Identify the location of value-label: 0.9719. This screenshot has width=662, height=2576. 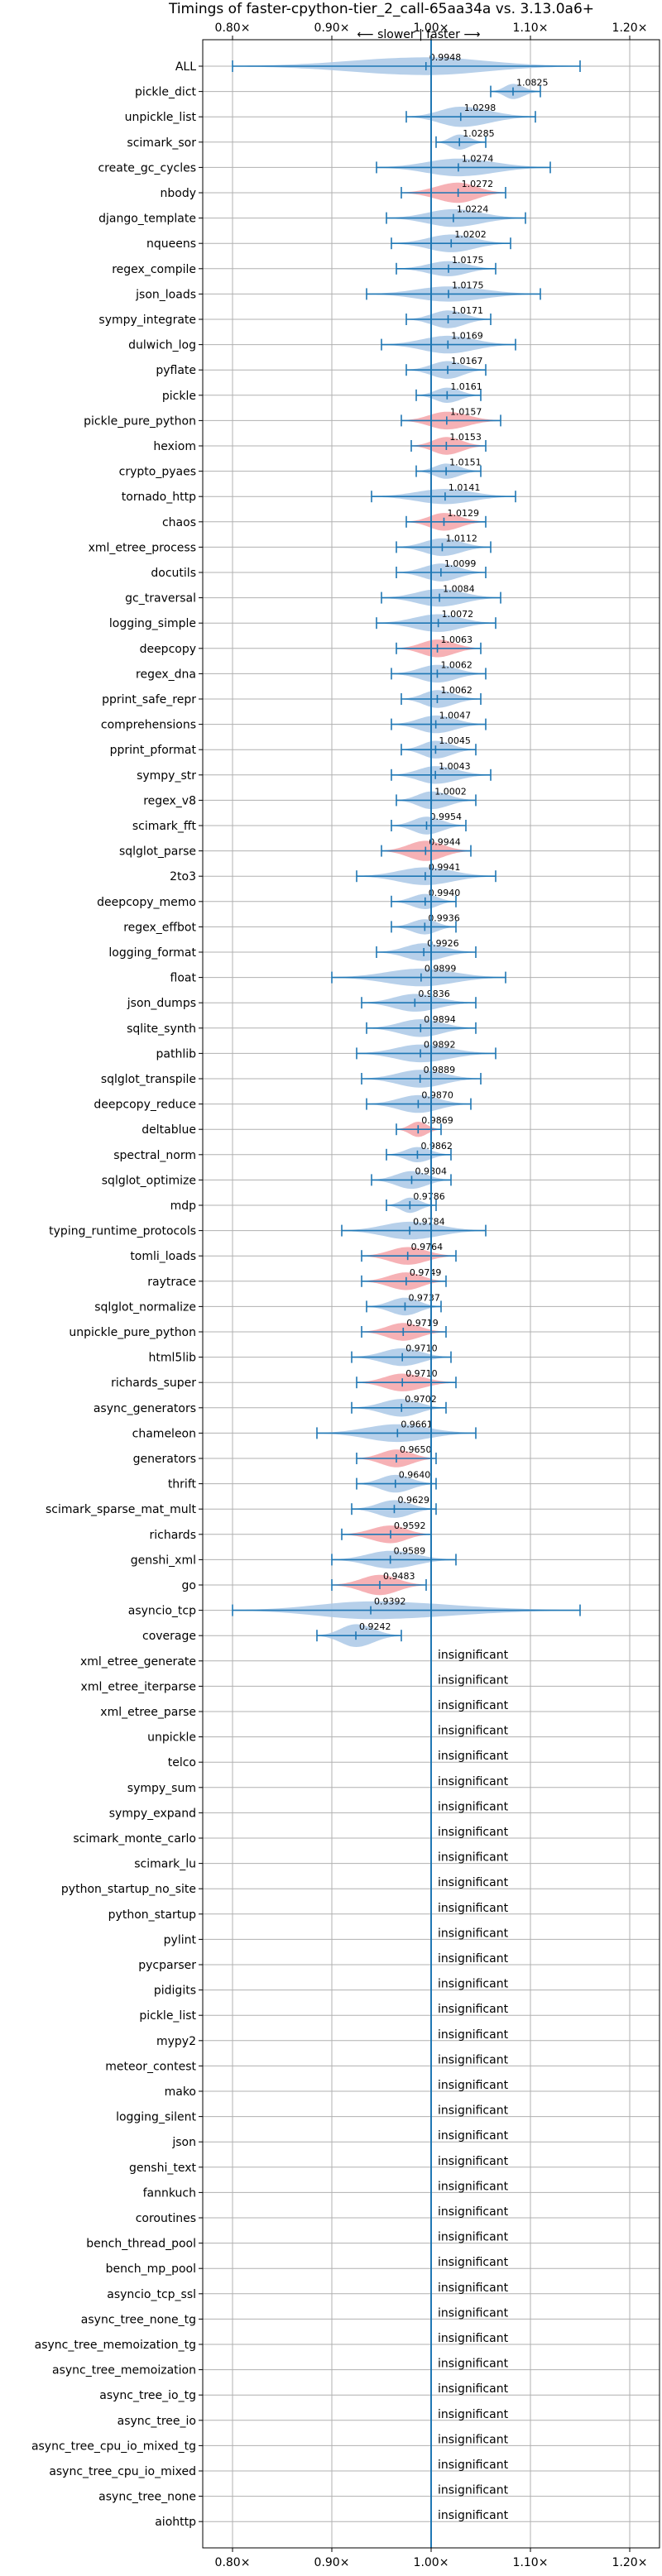
(422, 1323).